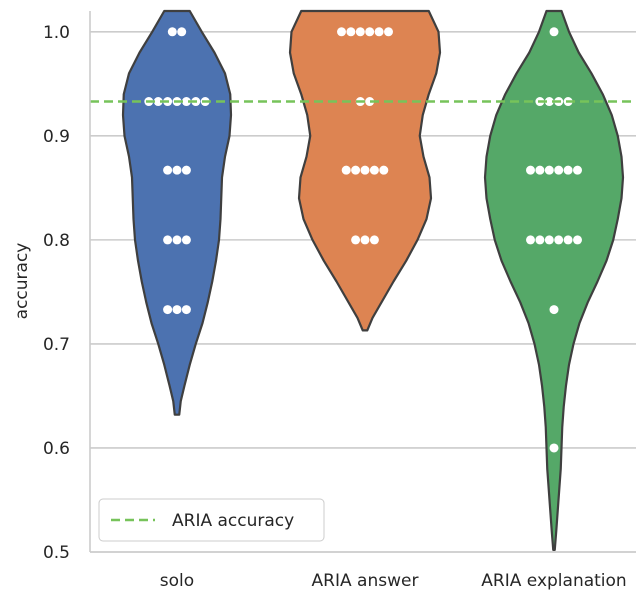  What do you see at coordinates (553, 581) in the screenshot?
I see `x-tick-label: ARIA explanation` at bounding box center [553, 581].